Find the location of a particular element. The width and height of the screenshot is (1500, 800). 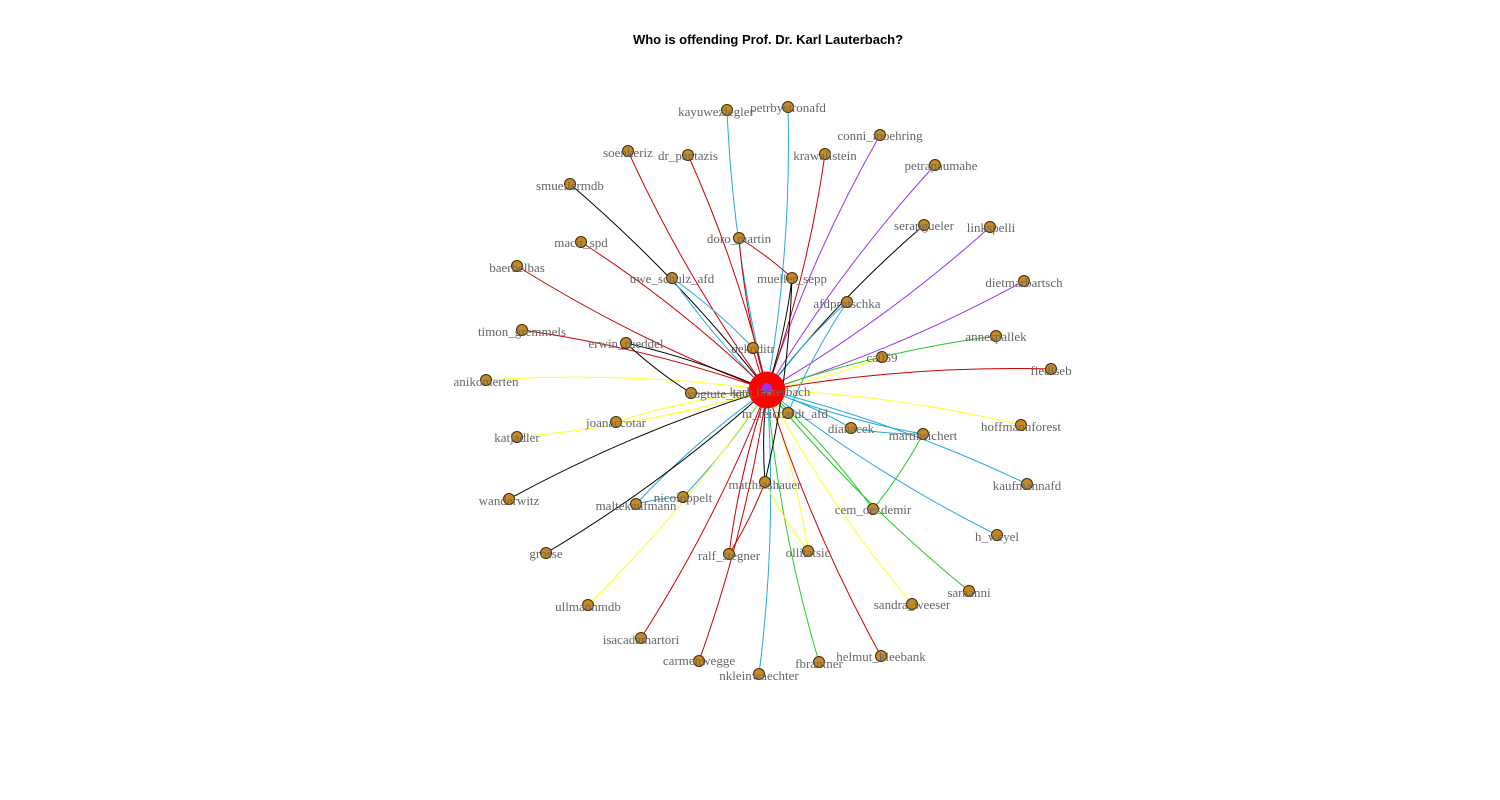

node-annespallek is located at coordinates (996, 336).